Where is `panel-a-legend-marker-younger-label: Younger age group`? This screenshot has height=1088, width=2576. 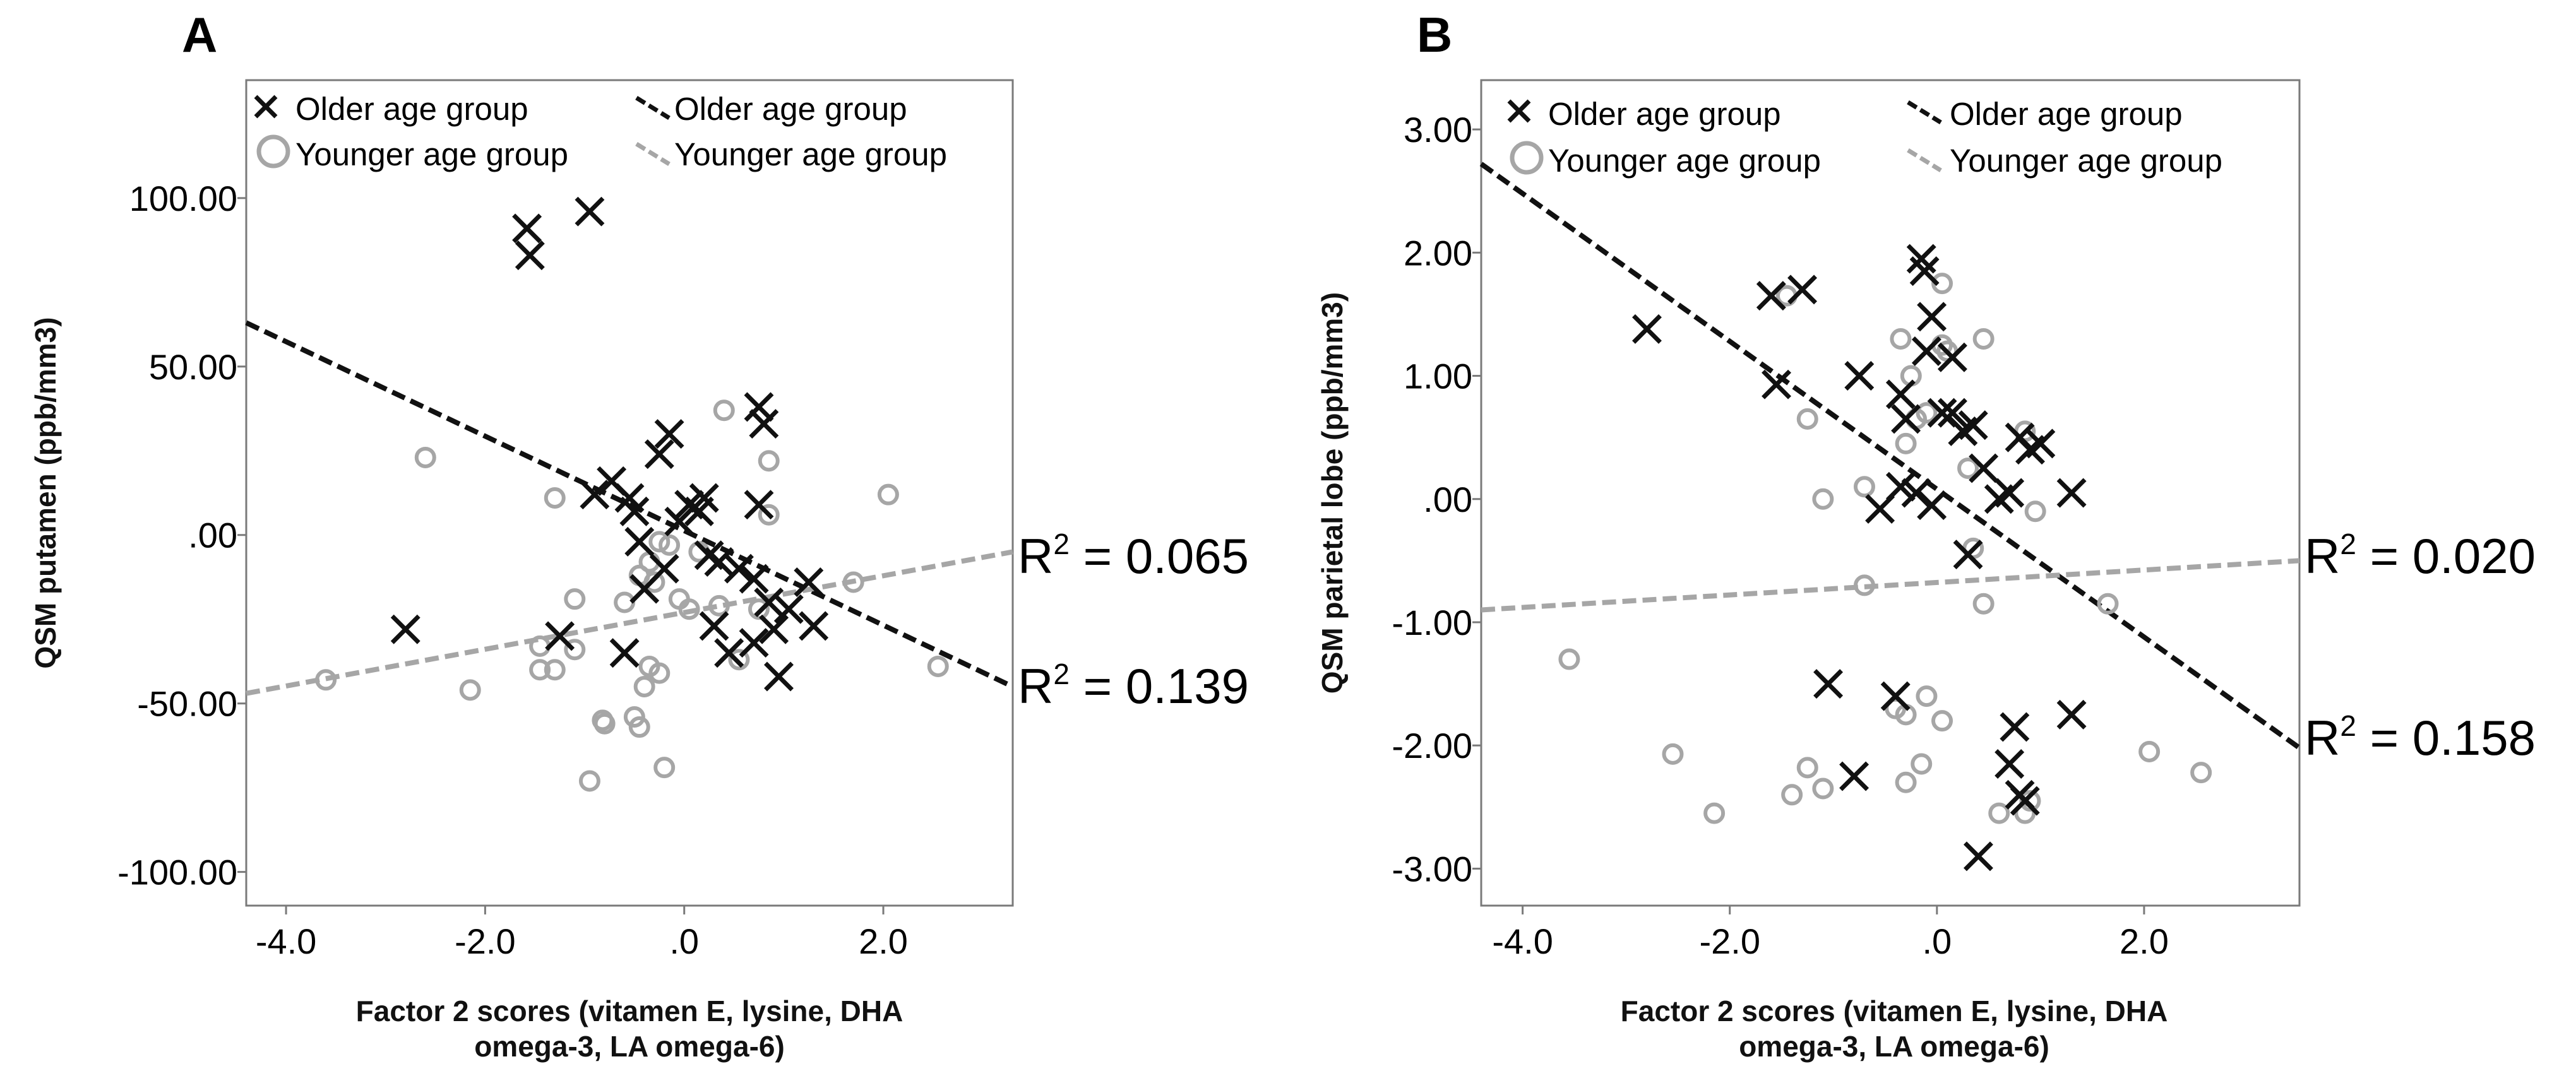
panel-a-legend-marker-younger-label: Younger age group is located at coordinates (431, 154).